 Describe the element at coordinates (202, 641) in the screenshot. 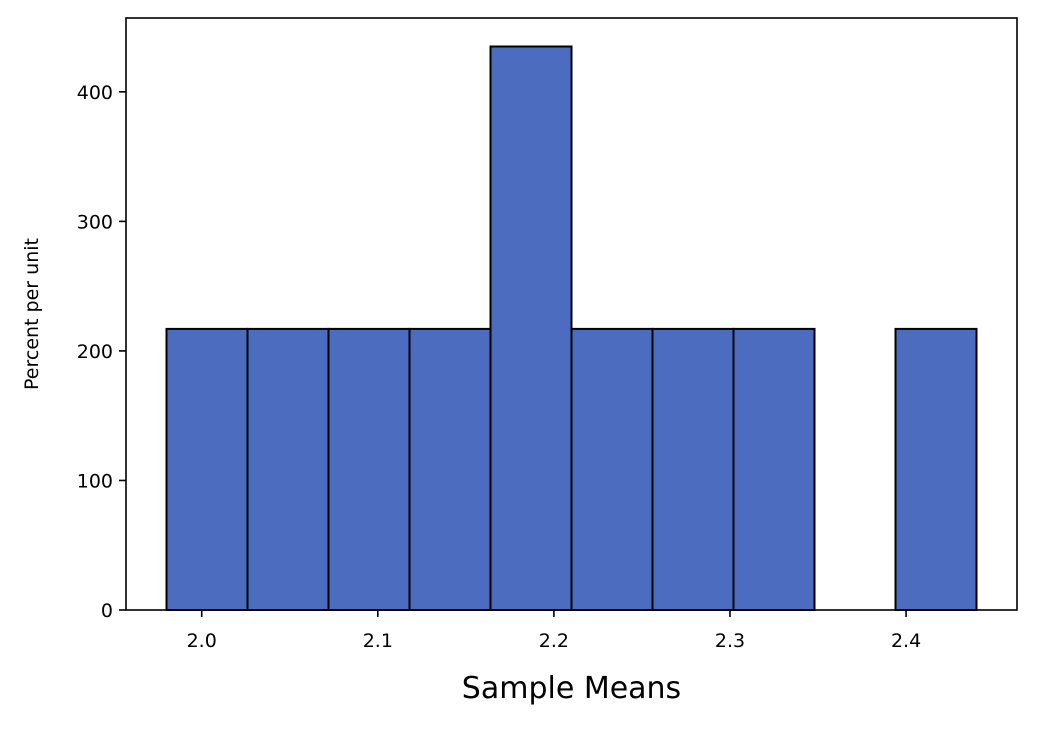

I see `x-tick-label: 2.0` at that location.